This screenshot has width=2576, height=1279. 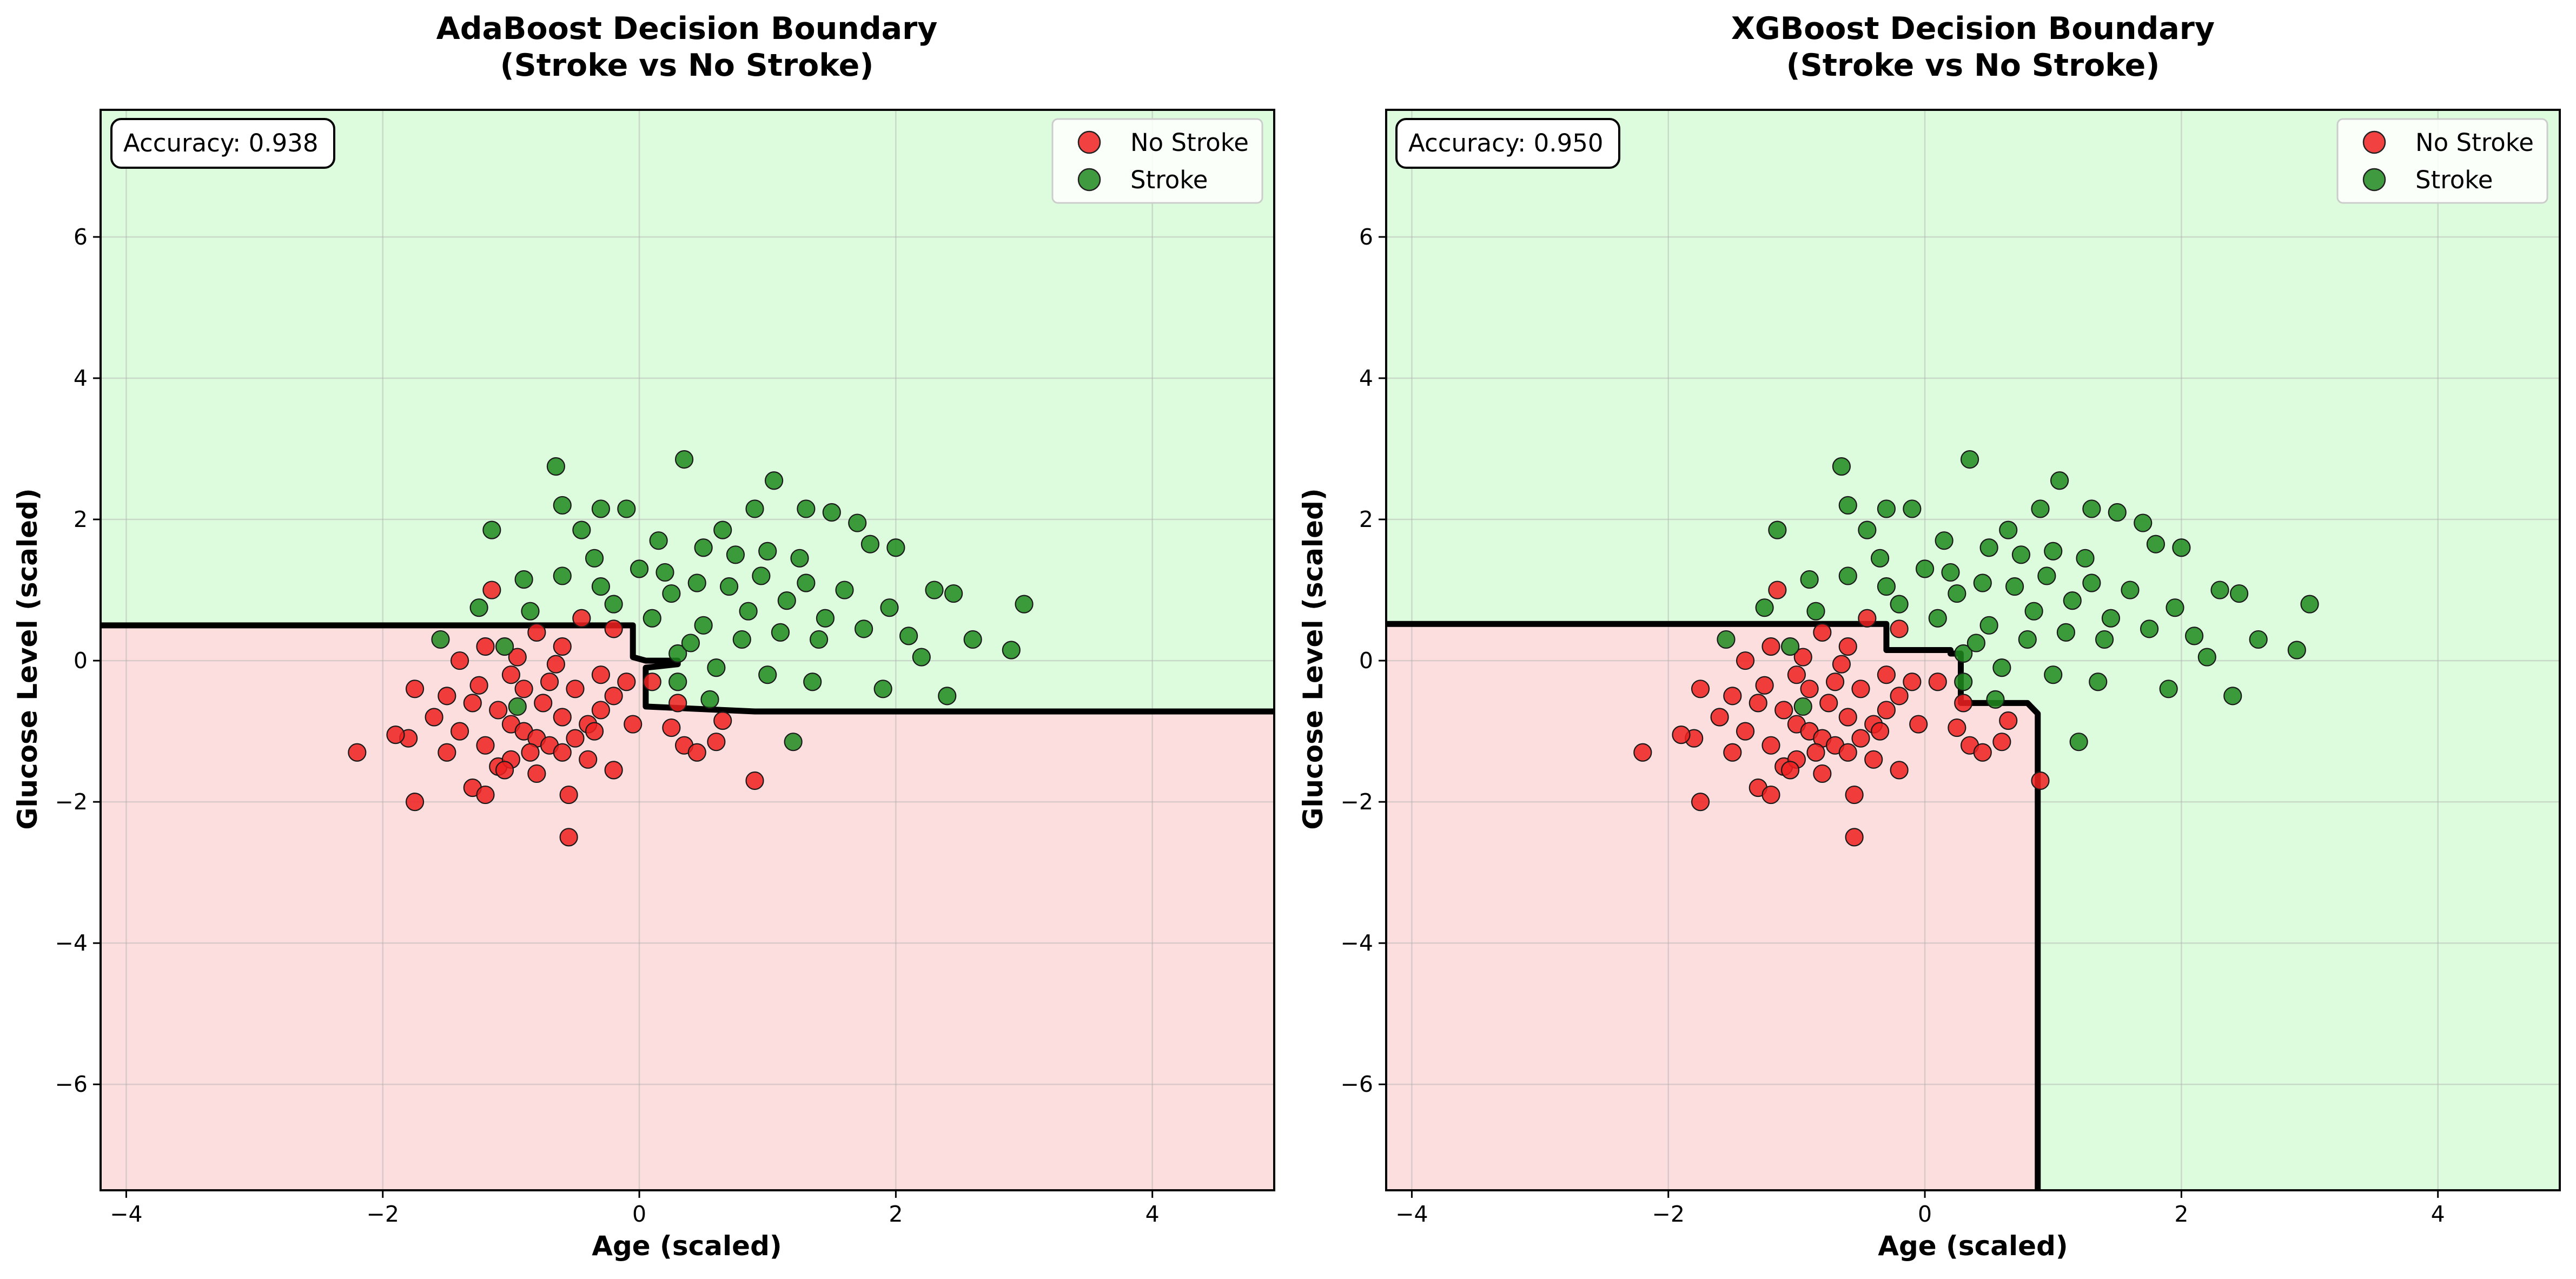 What do you see at coordinates (1089, 142) in the screenshot?
I see `legend-marker-no-stroke` at bounding box center [1089, 142].